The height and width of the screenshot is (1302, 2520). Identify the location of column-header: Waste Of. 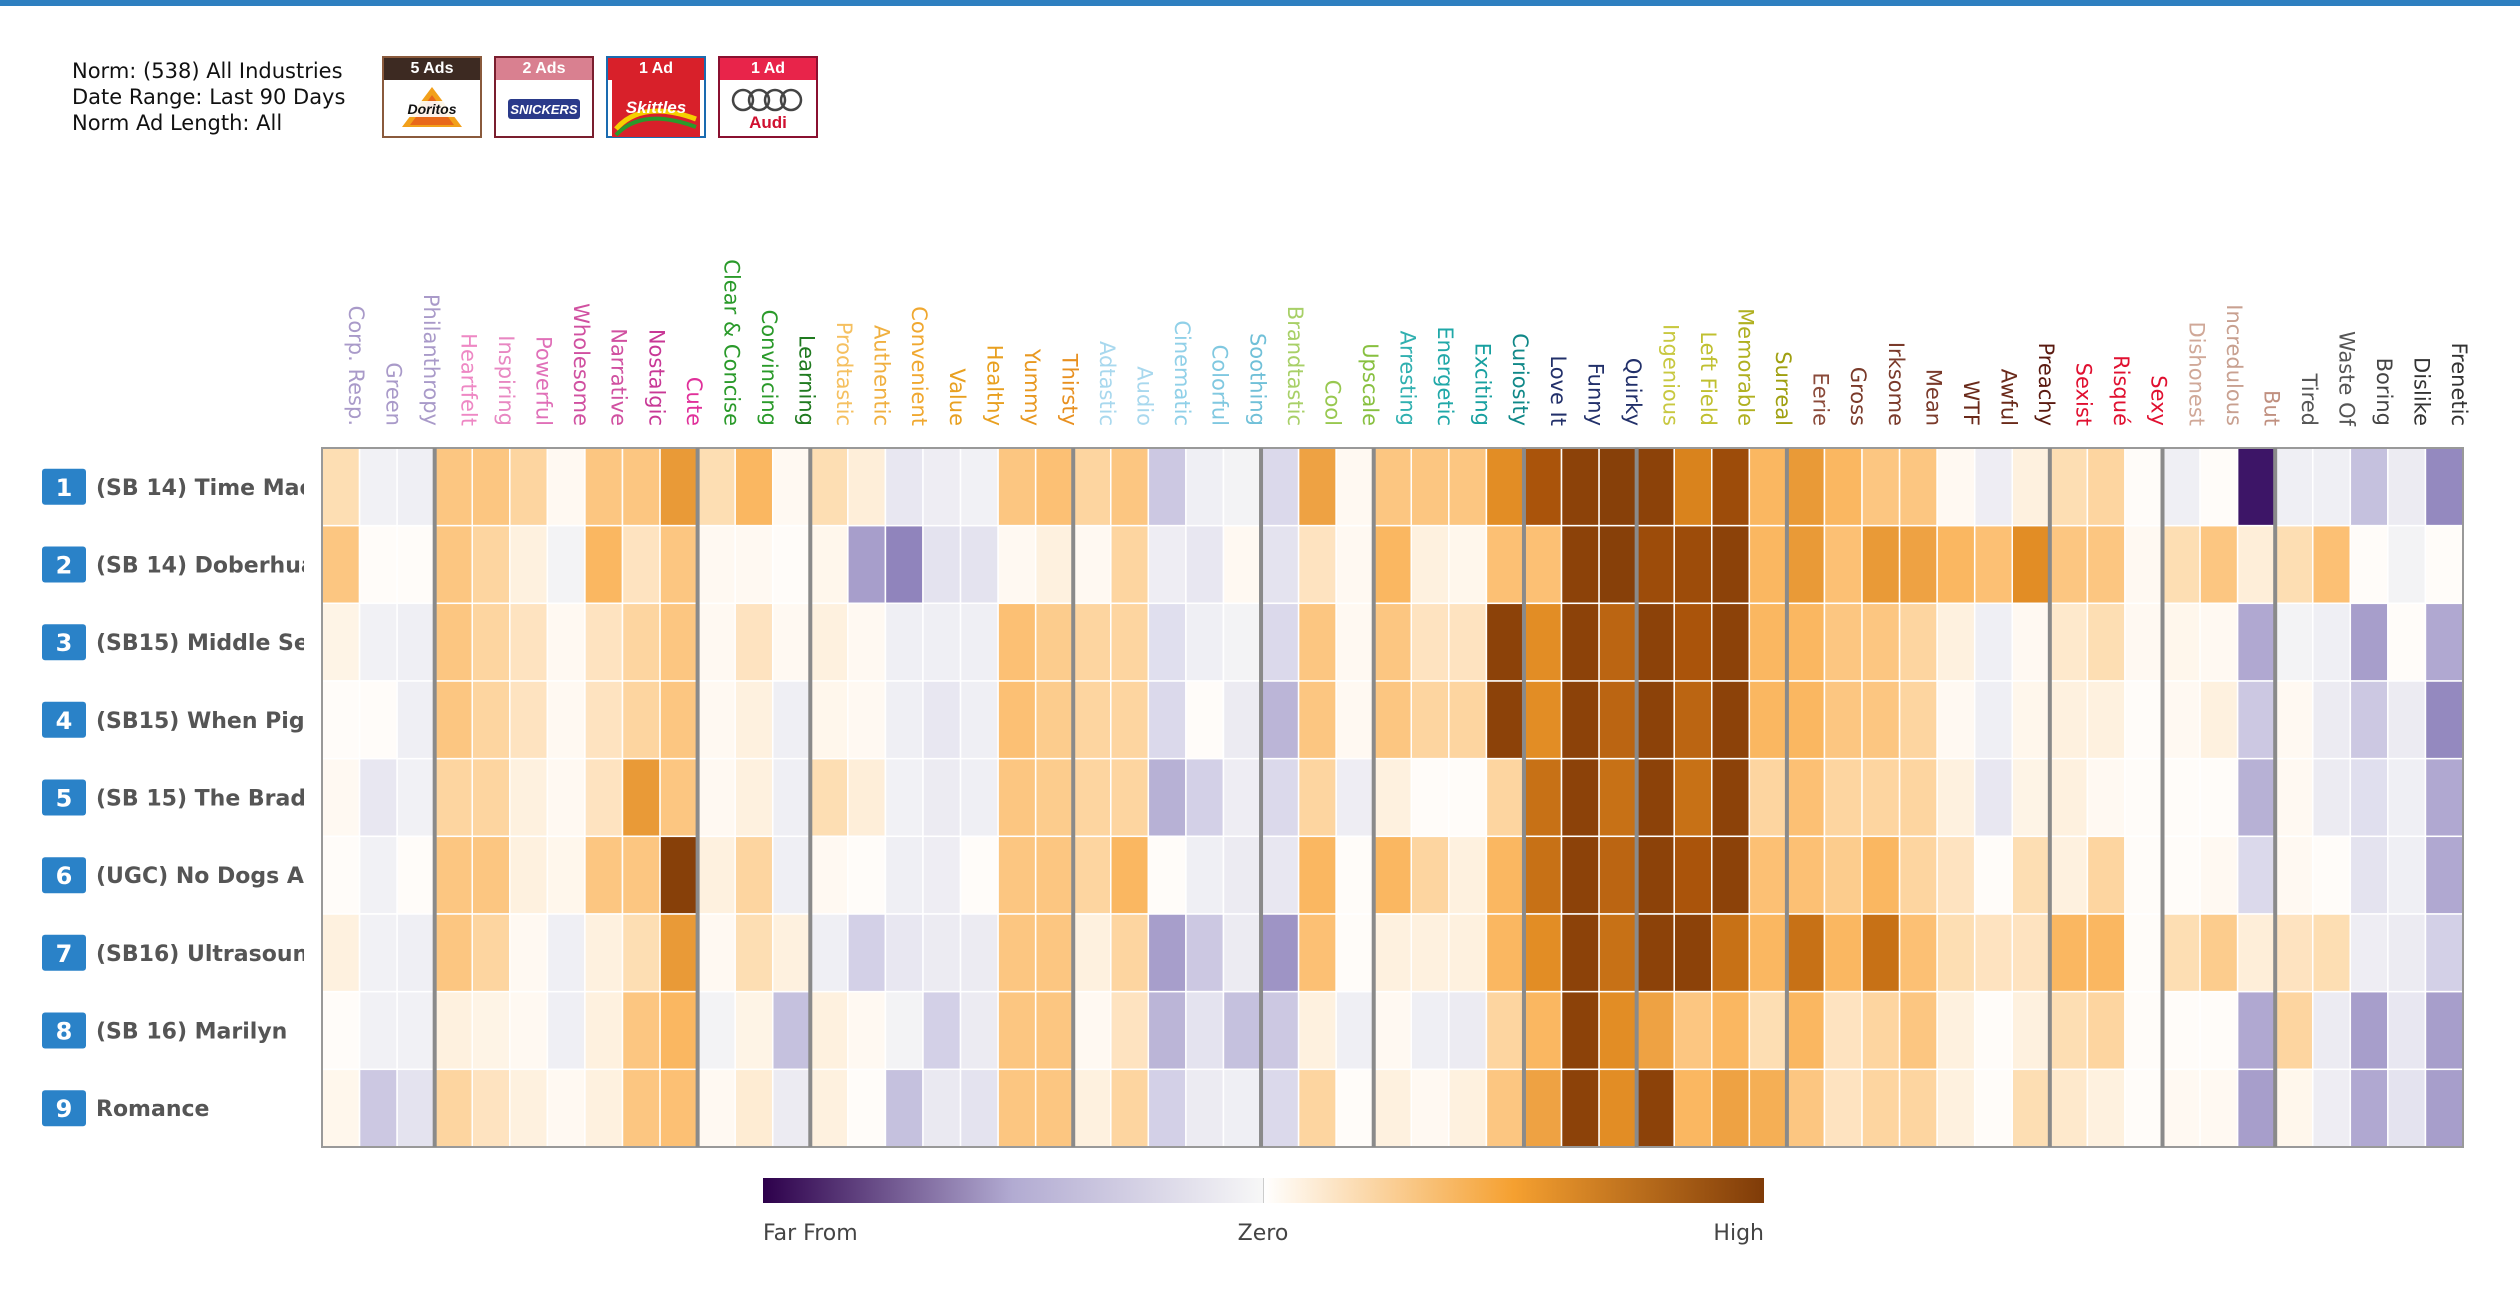
(2347, 379).